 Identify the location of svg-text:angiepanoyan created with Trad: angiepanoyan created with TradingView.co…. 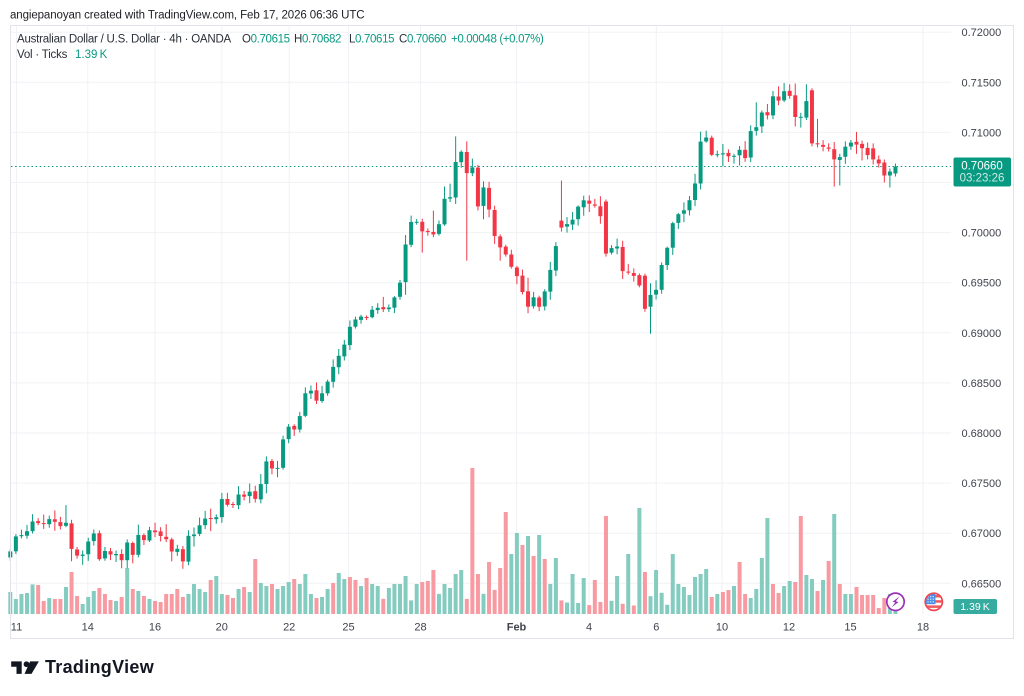
(187, 16).